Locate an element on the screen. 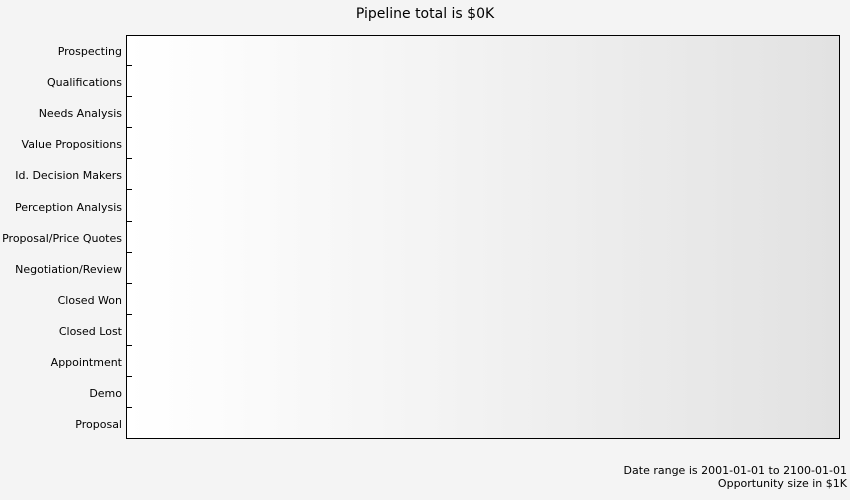 The image size is (850, 500). y-tick-label: Id. Decision Makers is located at coordinates (68, 176).